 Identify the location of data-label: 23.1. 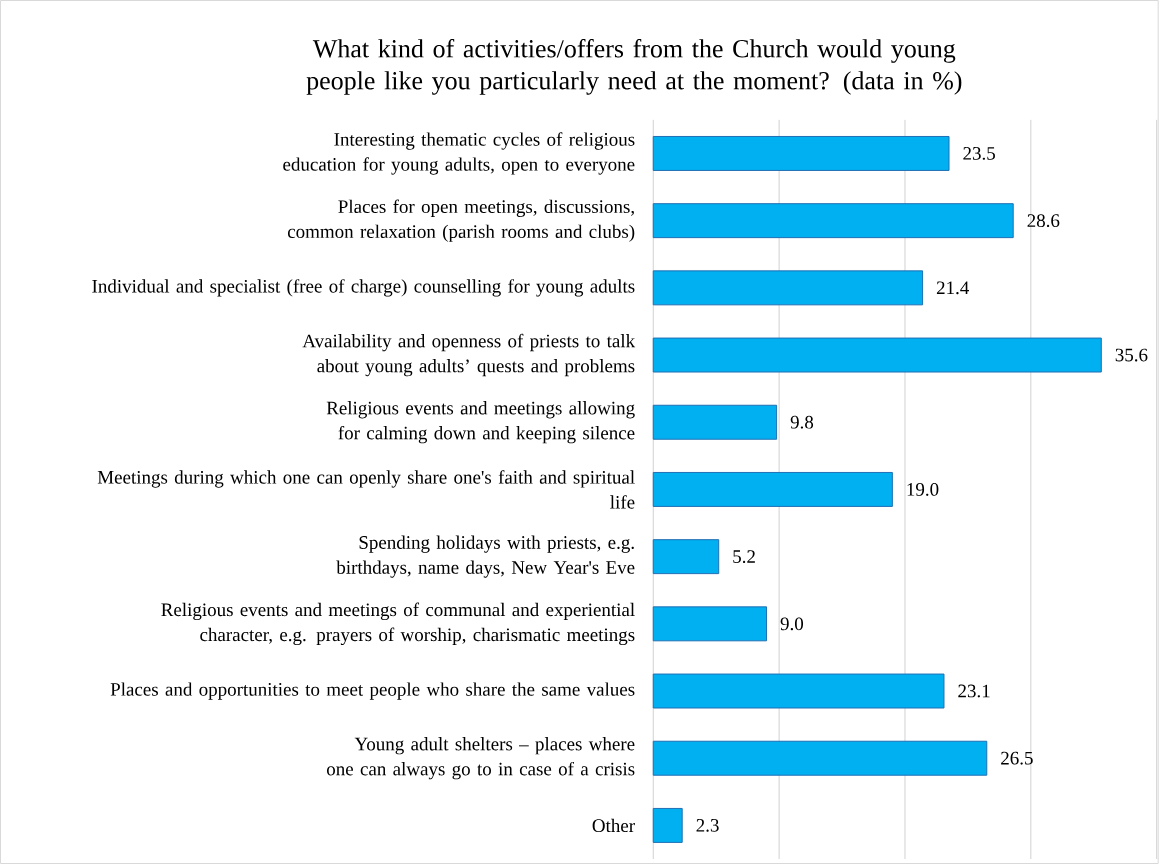
(974, 691).